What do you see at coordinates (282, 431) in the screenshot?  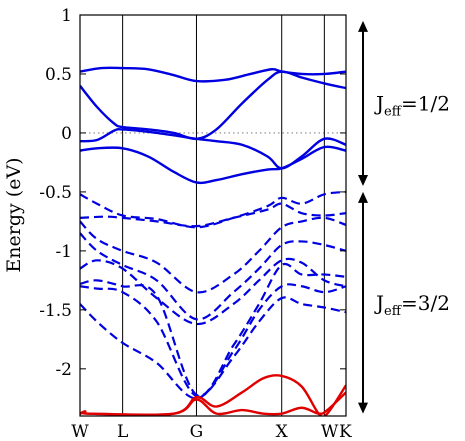 I see `x-tick-label: X` at bounding box center [282, 431].